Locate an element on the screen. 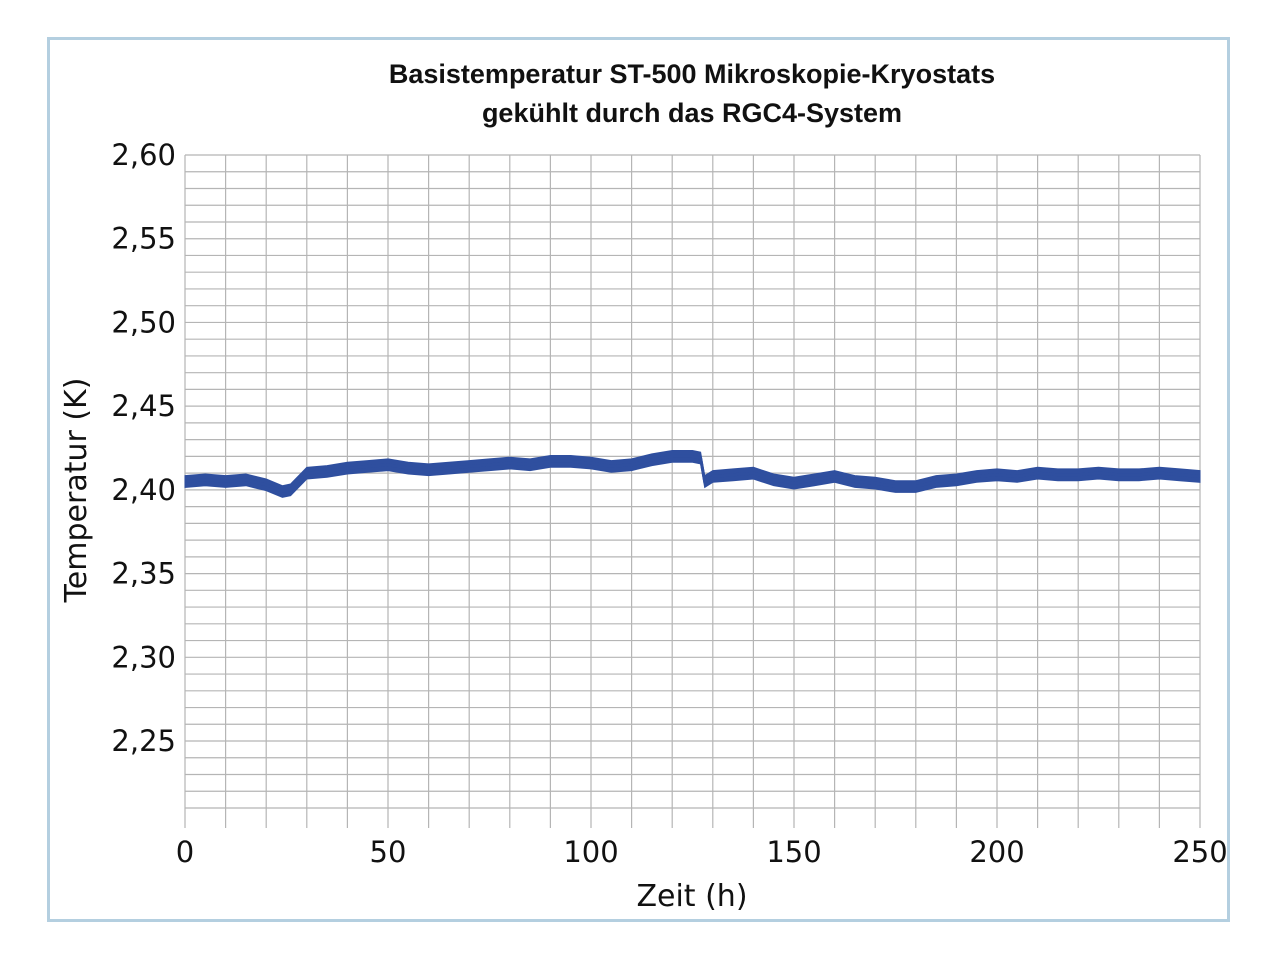  y-tick-label: 2,40 is located at coordinates (143, 490).